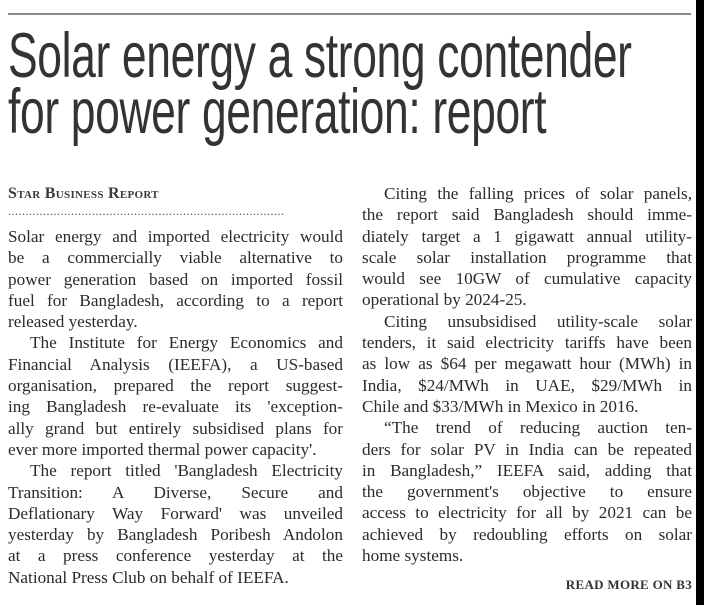 This screenshot has width=704, height=605. What do you see at coordinates (527, 257) in the screenshot?
I see `text-line: scale solar installation programme that` at bounding box center [527, 257].